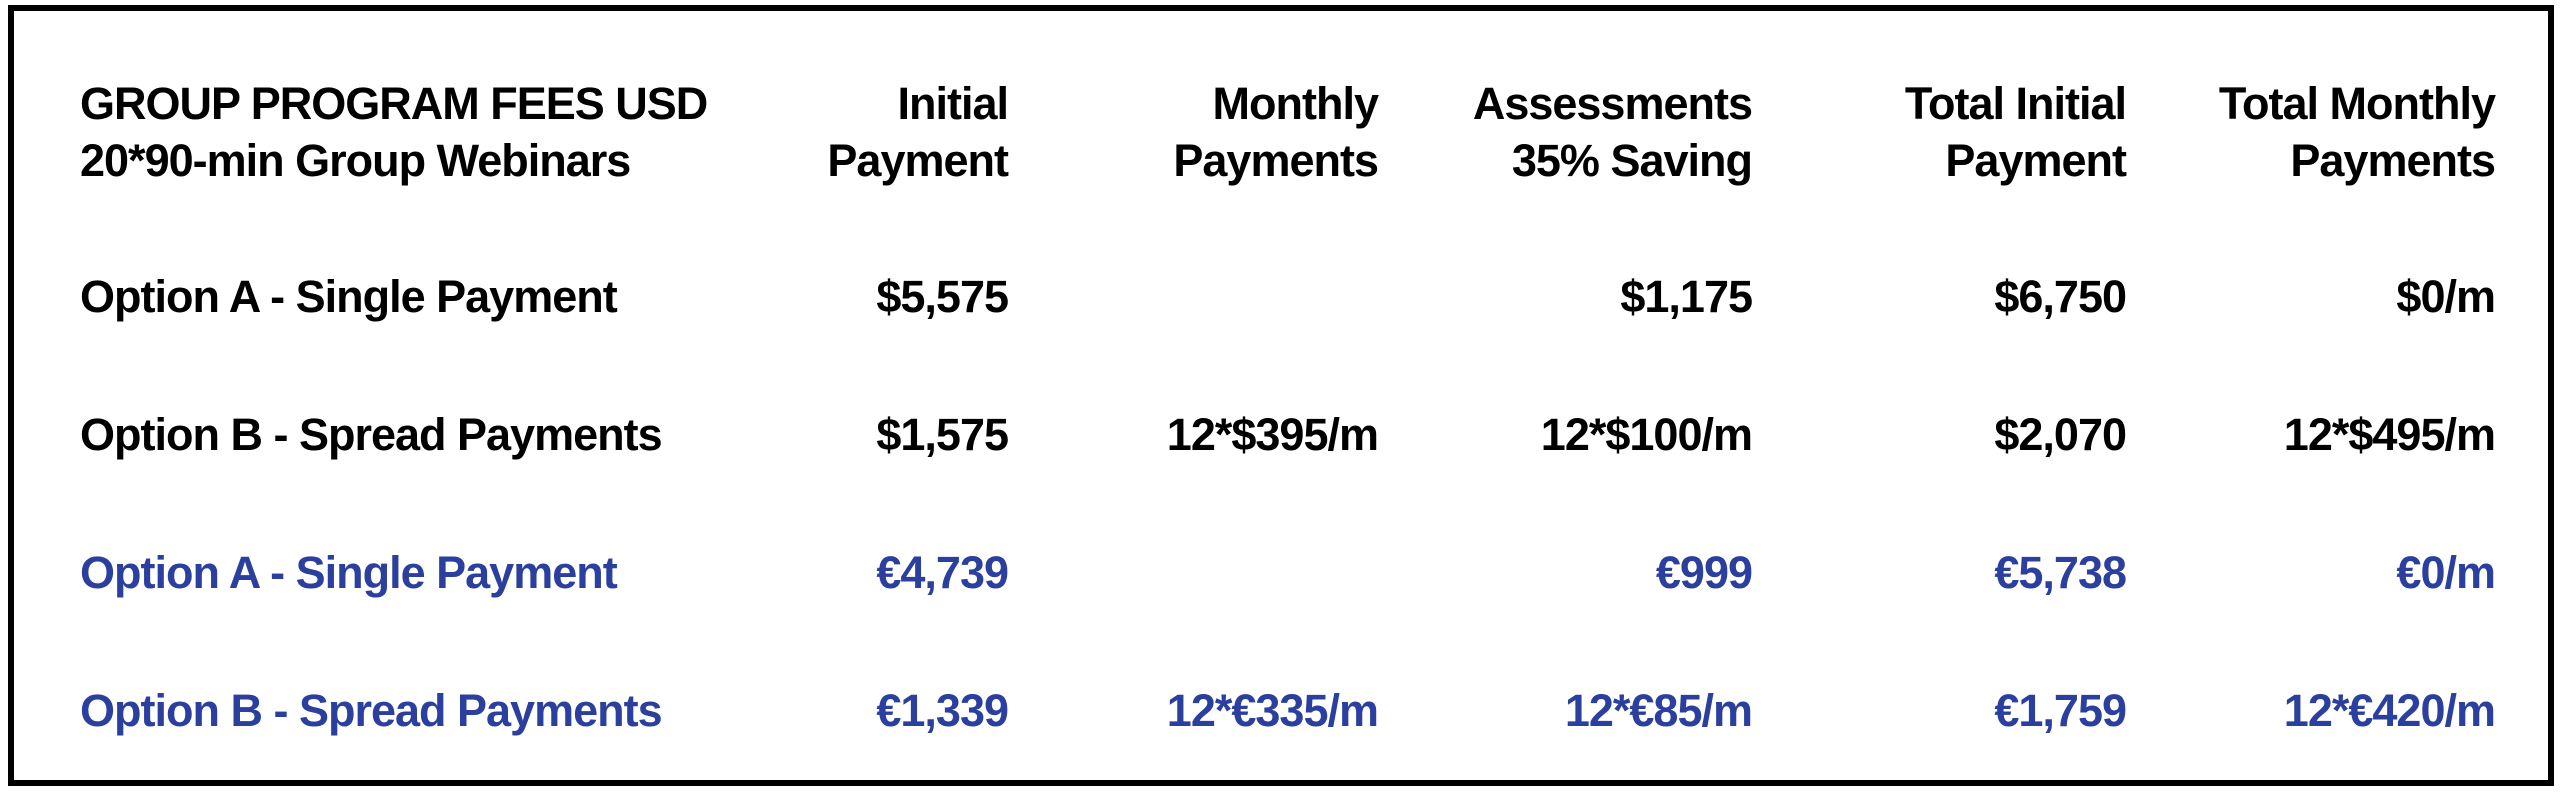 This screenshot has width=2560, height=792. Describe the element at coordinates (1193, 119) in the screenshot. I see `column-header-monthly-payments: Monthly Payments` at that location.